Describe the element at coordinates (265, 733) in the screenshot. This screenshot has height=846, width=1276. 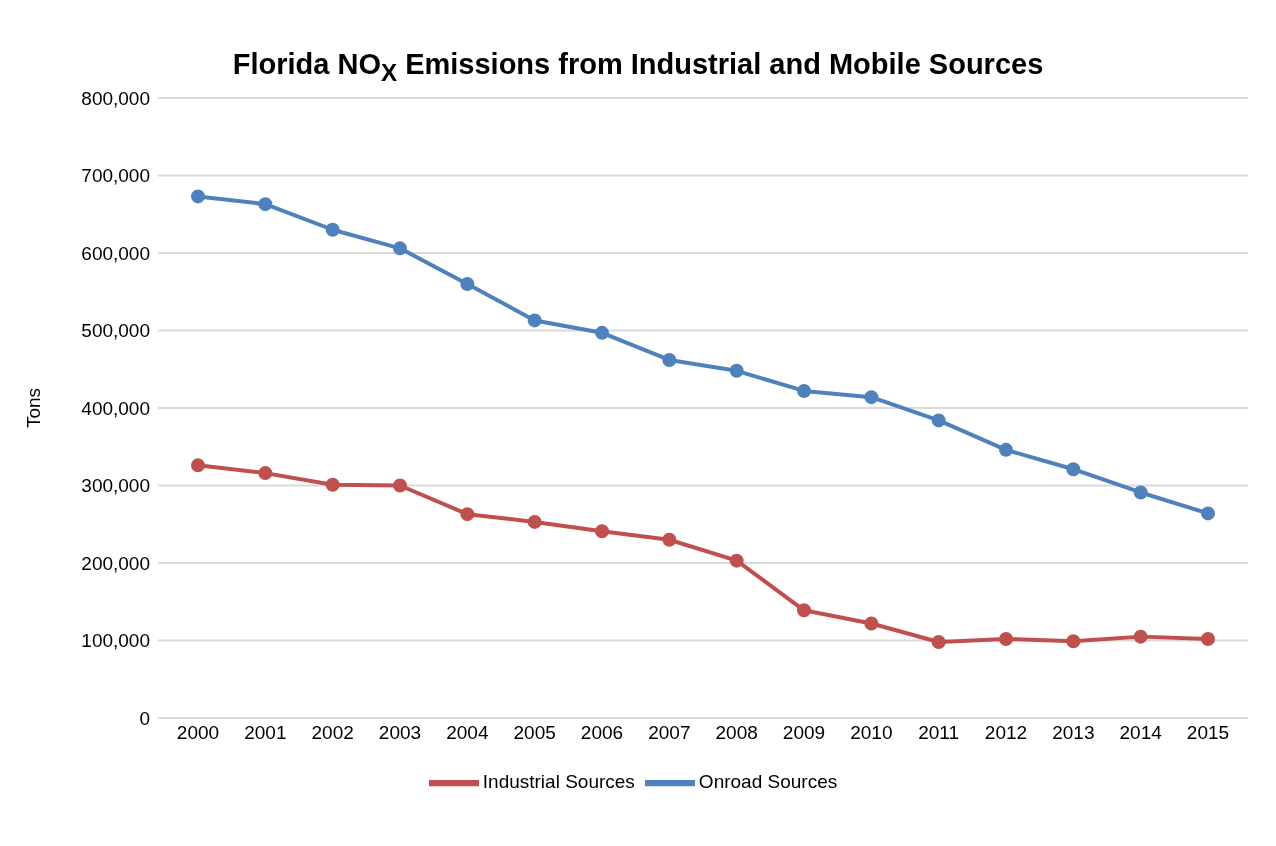
I see `x-tick-label: 2001` at that location.